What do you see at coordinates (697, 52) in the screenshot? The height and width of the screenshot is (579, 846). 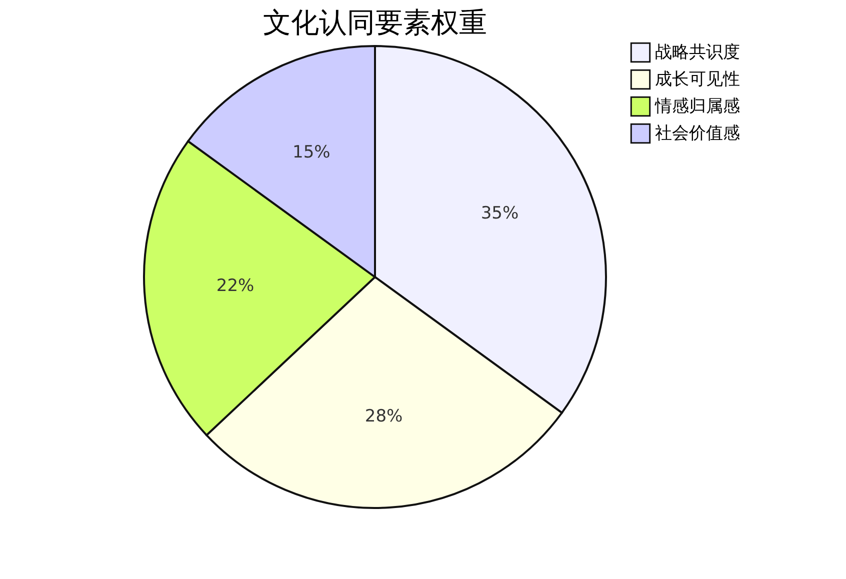 I see `legend-label: 战略共识度` at bounding box center [697, 52].